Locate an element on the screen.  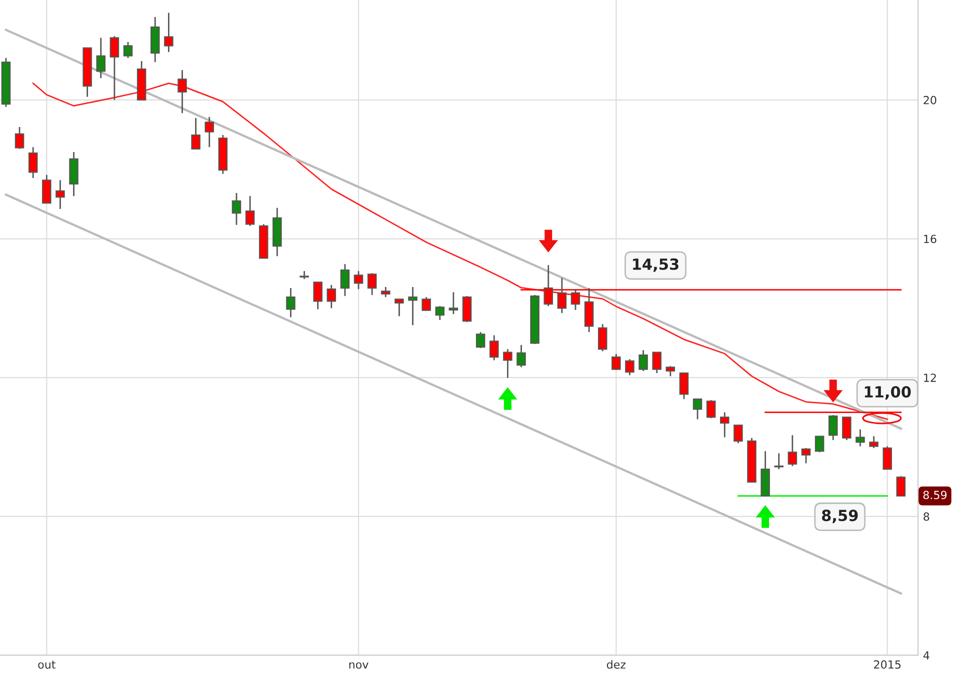
y-tick-label: 20 is located at coordinates (930, 100).